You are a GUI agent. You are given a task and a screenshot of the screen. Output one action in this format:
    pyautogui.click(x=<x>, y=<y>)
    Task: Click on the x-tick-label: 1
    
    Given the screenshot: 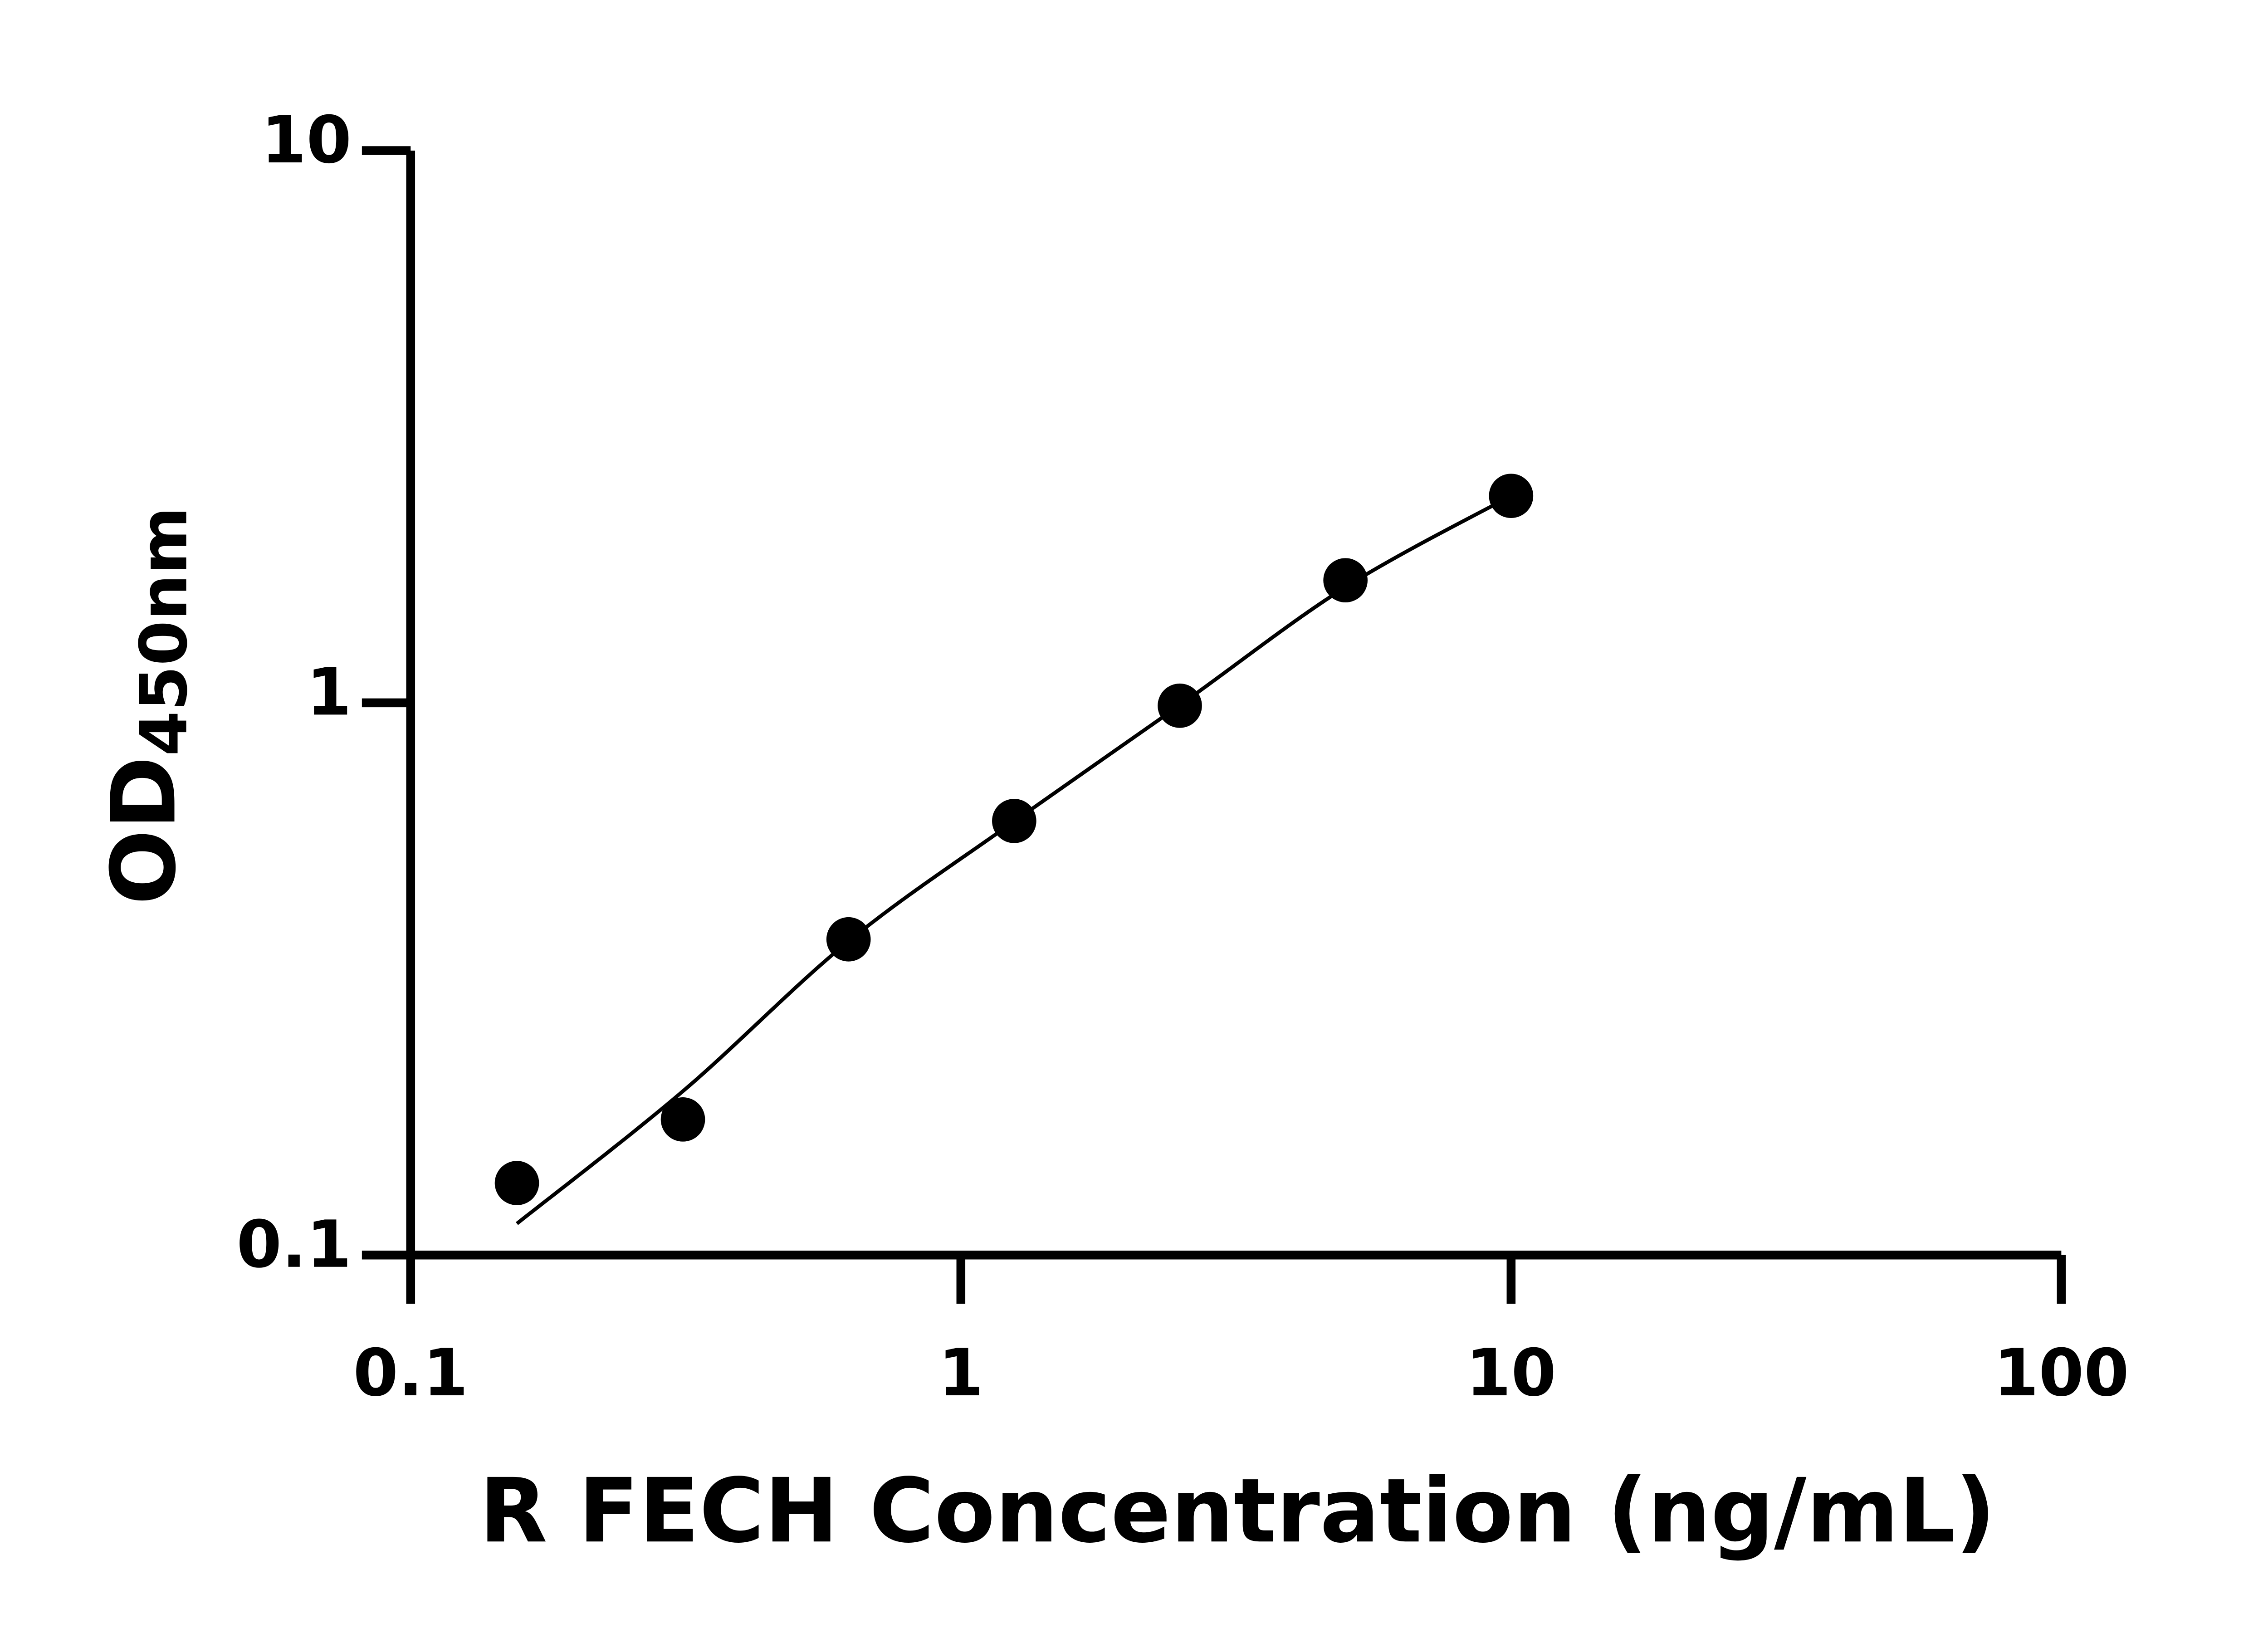 What is the action you would take?
    pyautogui.click(x=961, y=1373)
    